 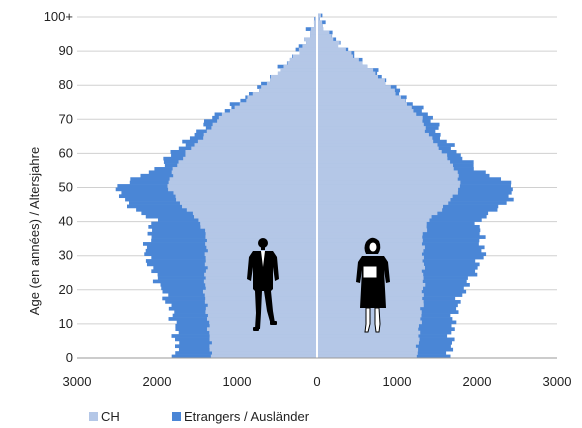 What do you see at coordinates (263, 284) in the screenshot?
I see `man-silhouette-icon` at bounding box center [263, 284].